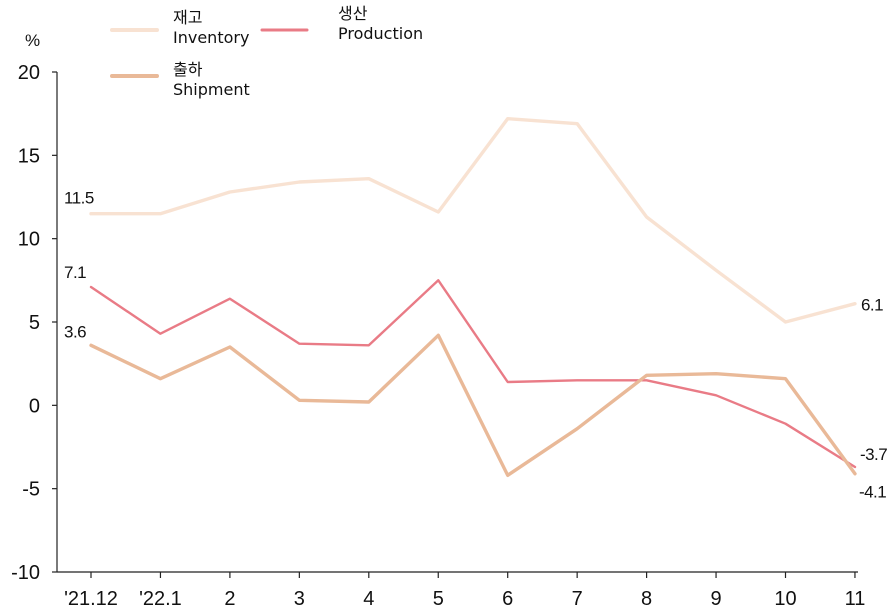  I want to click on x-tick-label: '21.12, so click(91, 599).